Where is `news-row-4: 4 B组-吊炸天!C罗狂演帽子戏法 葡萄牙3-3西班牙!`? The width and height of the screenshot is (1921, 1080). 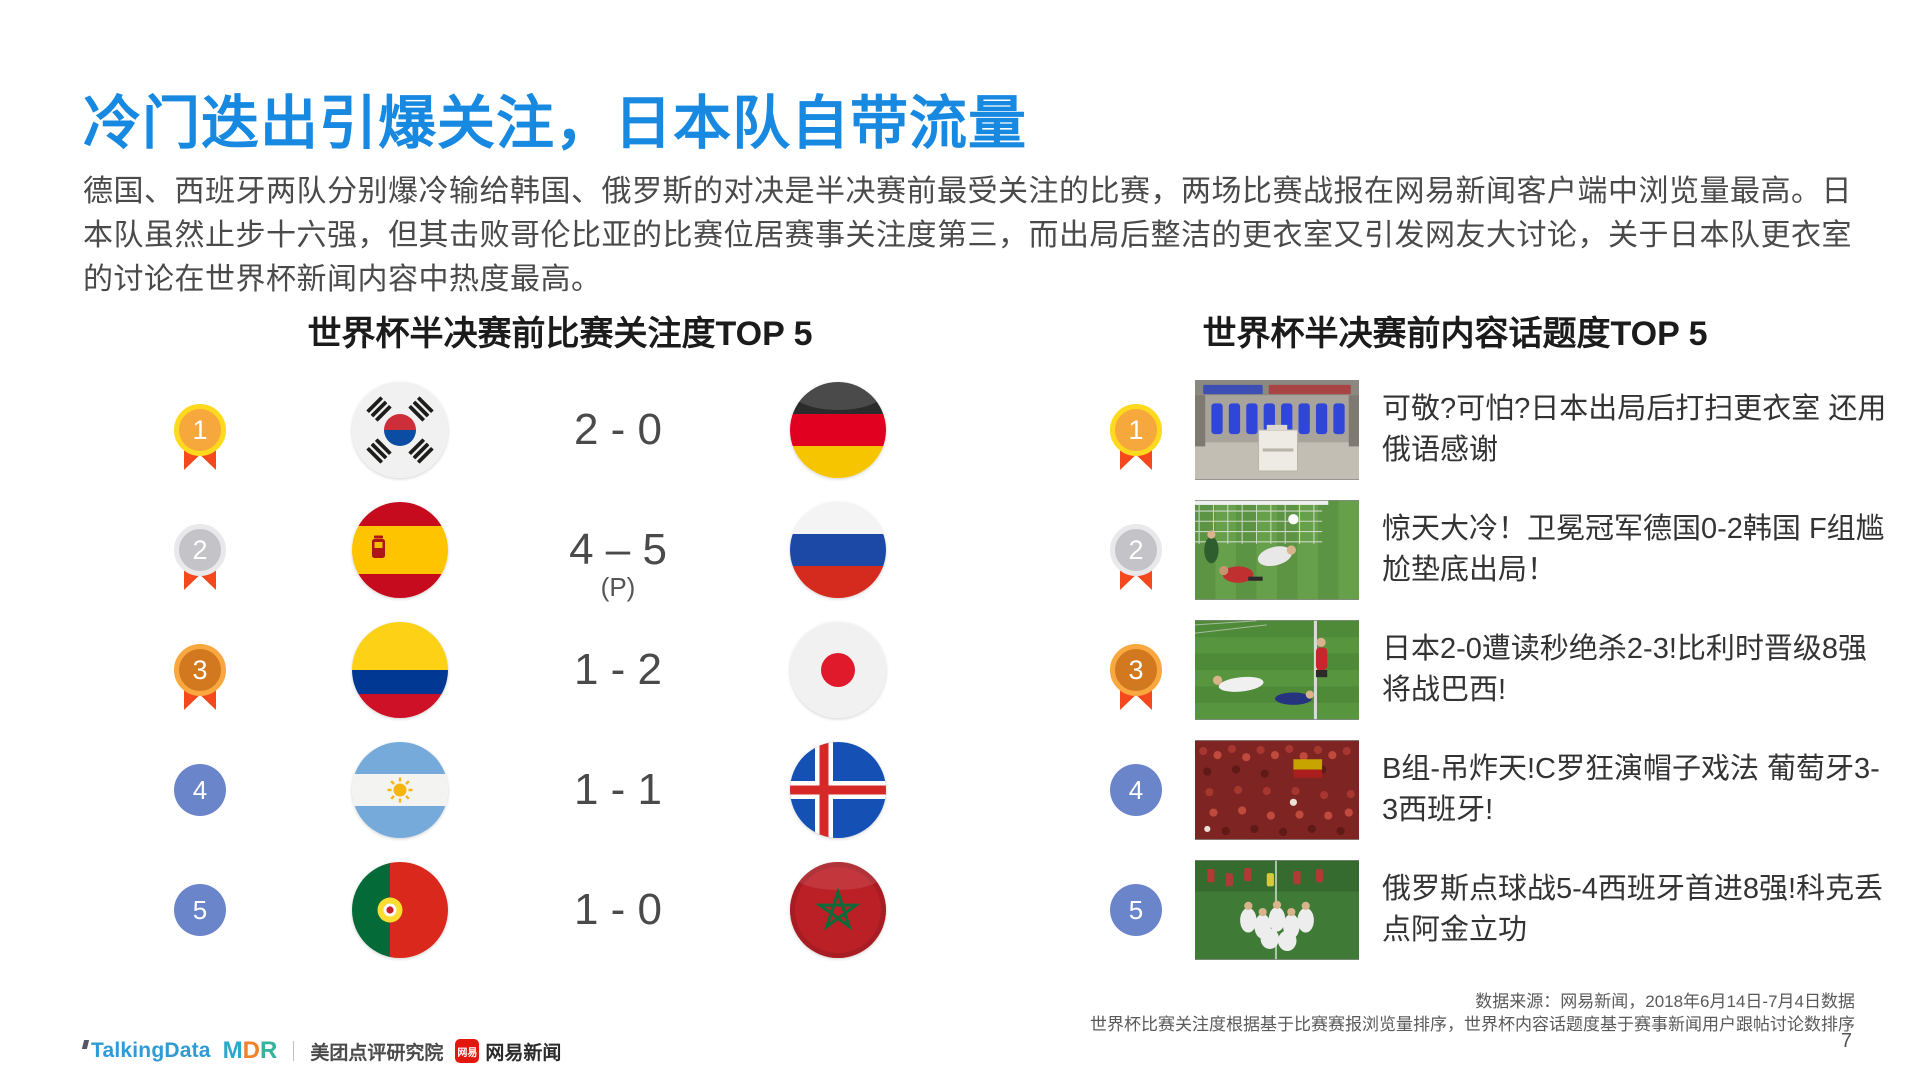
news-row-4: 4 B组-吊炸天!C罗狂演帽子戏法 葡萄牙3-3西班牙! is located at coordinates (960, 790).